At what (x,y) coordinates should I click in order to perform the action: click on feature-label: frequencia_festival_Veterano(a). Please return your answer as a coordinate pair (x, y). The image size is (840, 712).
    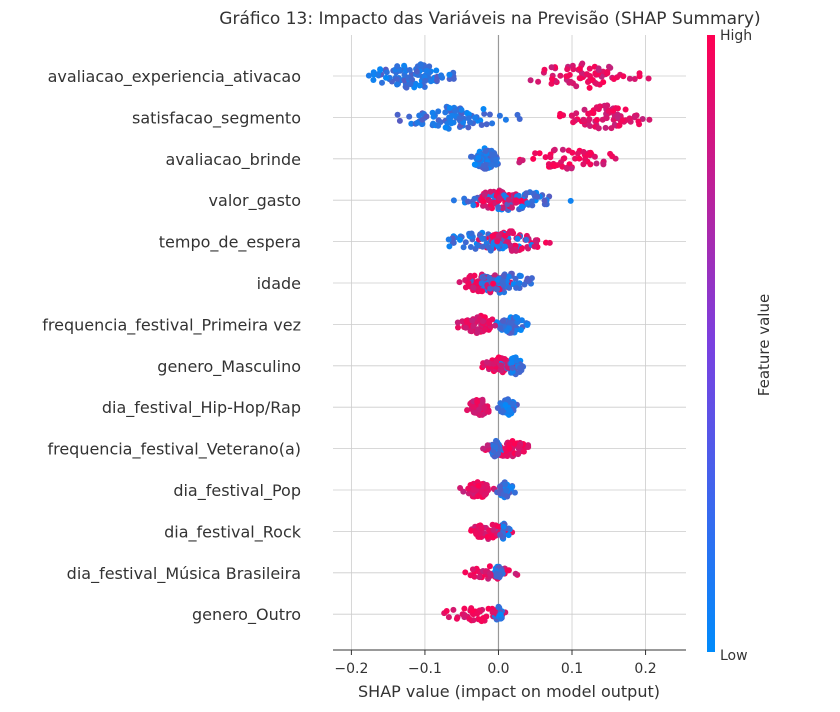
    Looking at the image, I should click on (174, 450).